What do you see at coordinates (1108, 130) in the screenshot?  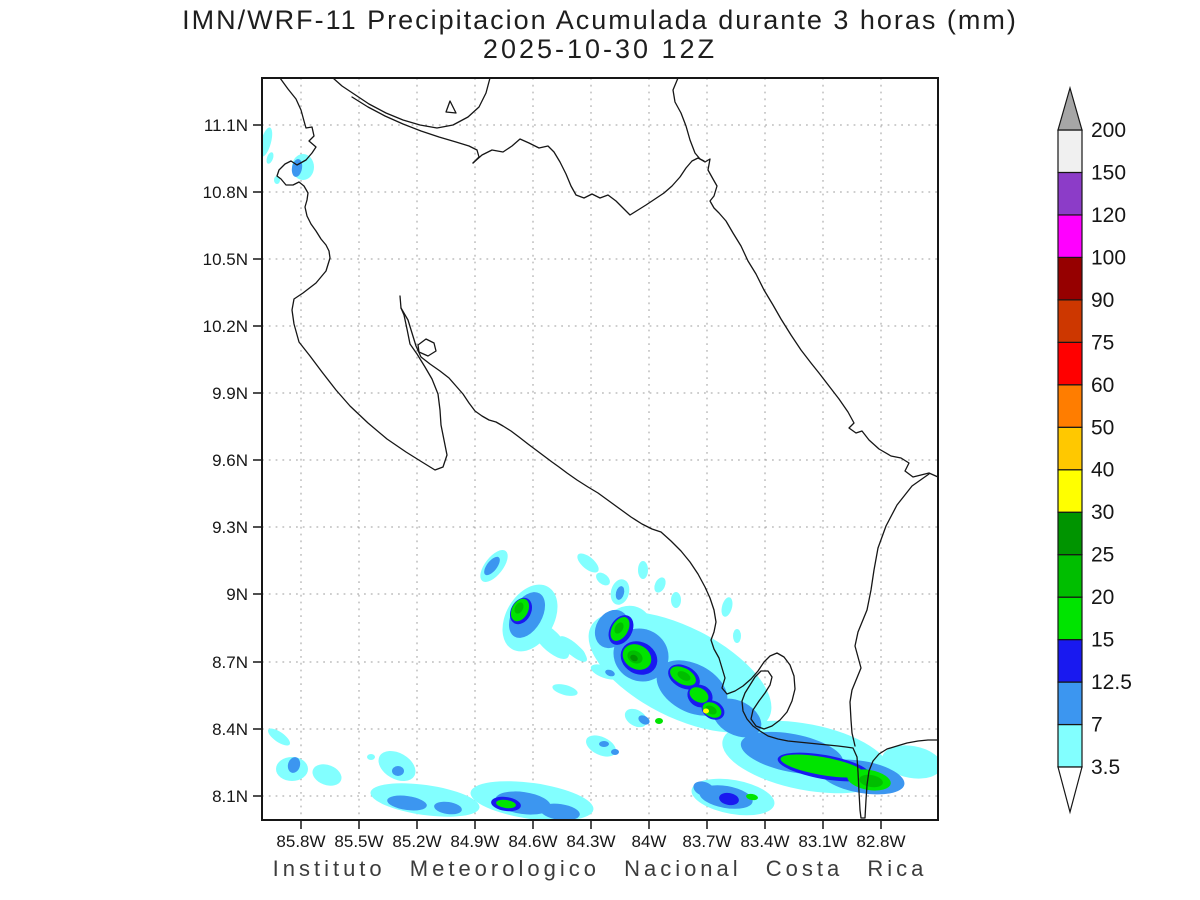 I see `colorbar-label: 200` at bounding box center [1108, 130].